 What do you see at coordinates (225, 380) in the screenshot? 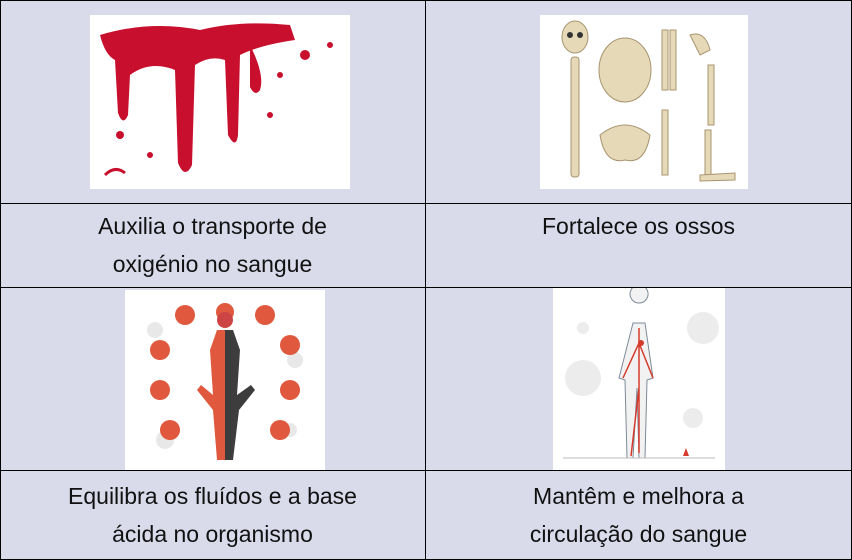
I see `organs-image` at bounding box center [225, 380].